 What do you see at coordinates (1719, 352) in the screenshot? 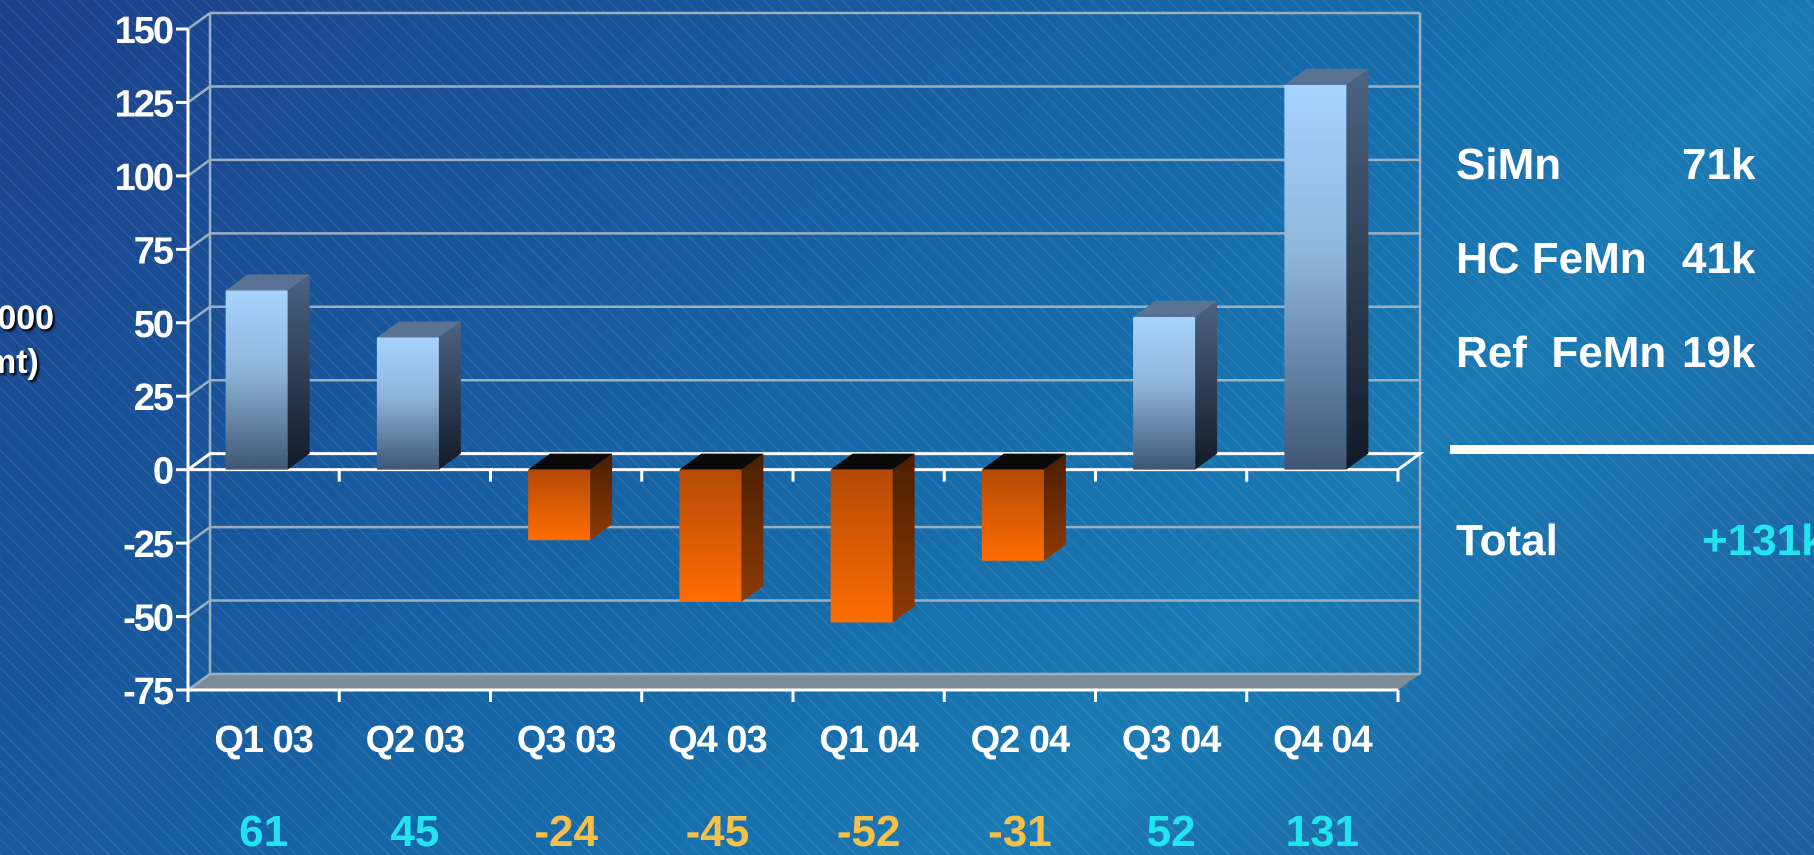
I see `breakdown-value: 19k` at bounding box center [1719, 352].